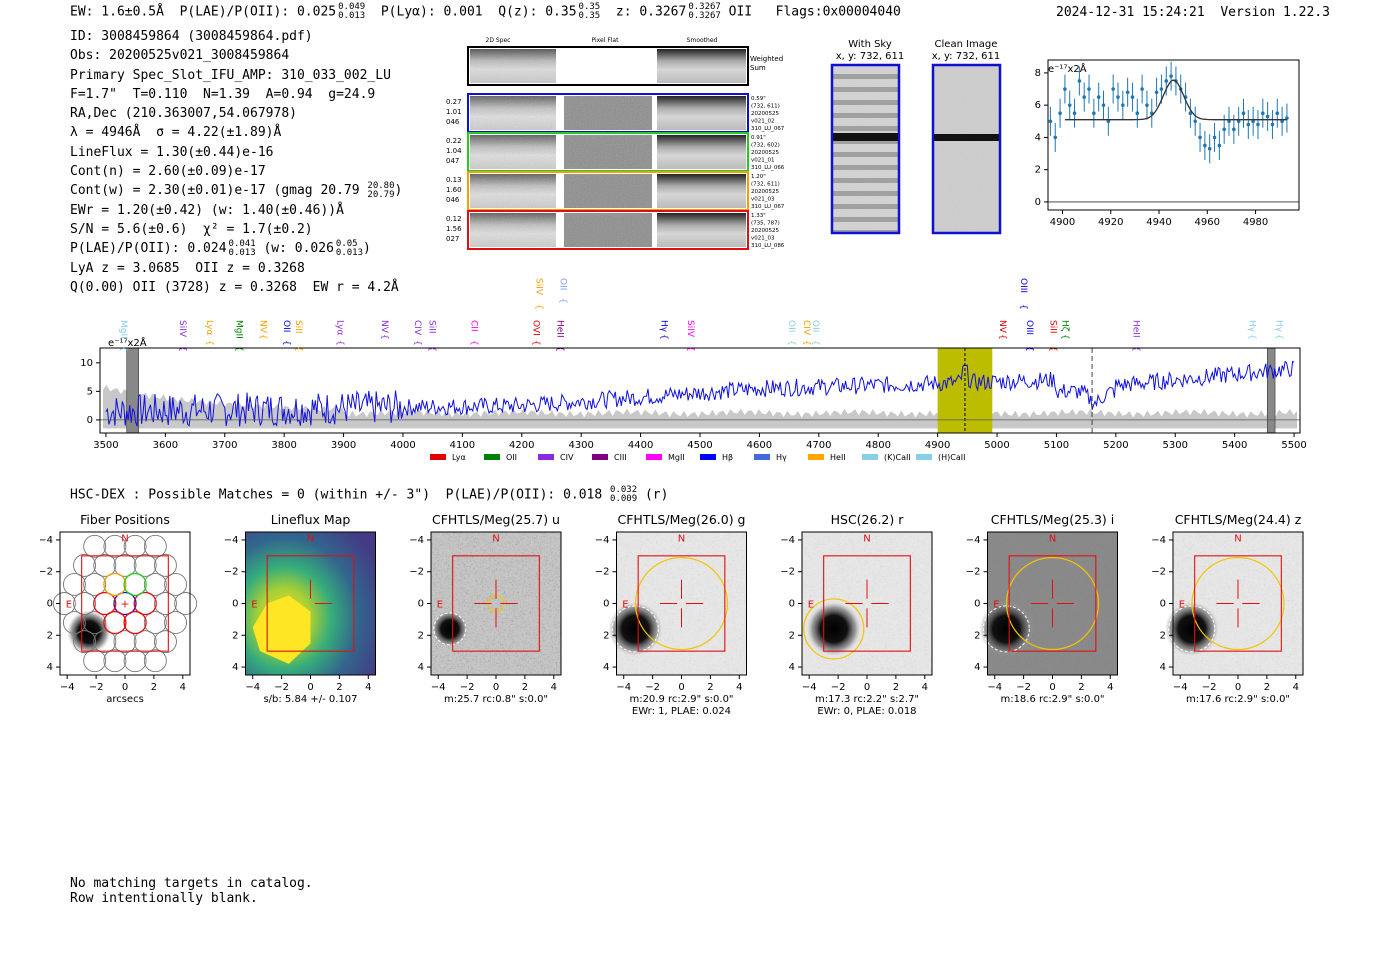 Image resolution: width=1400 pixels, height=953 pixels. What do you see at coordinates (239, 329) in the screenshot?
I see `svg-text: MgII` at bounding box center [239, 329].